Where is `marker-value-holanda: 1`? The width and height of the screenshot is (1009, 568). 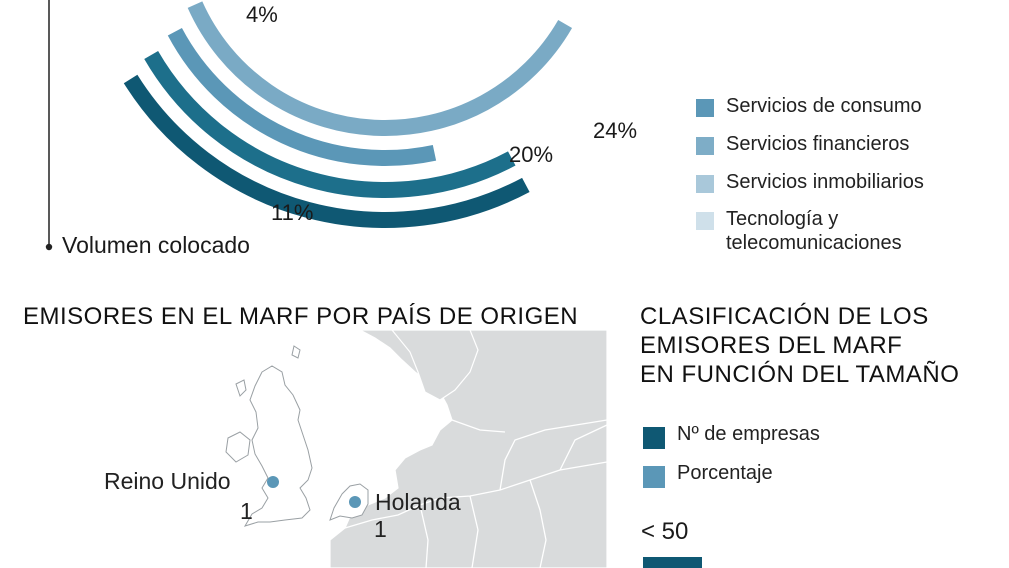
marker-value-holanda: 1 is located at coordinates (380, 529).